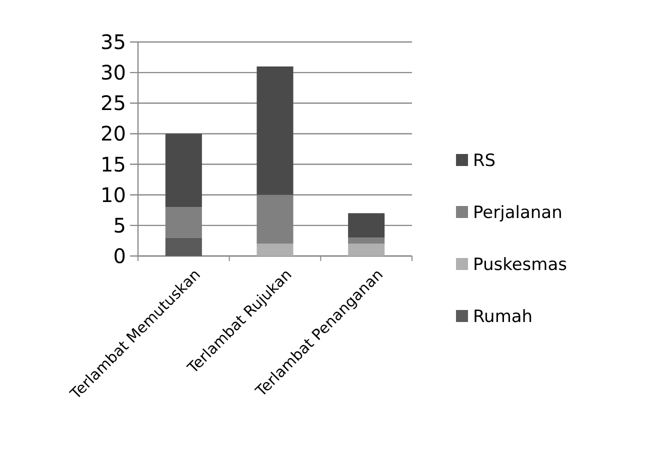 The image size is (650, 465). What do you see at coordinates (484, 160) in the screenshot?
I see `legend-label: RS` at bounding box center [484, 160].